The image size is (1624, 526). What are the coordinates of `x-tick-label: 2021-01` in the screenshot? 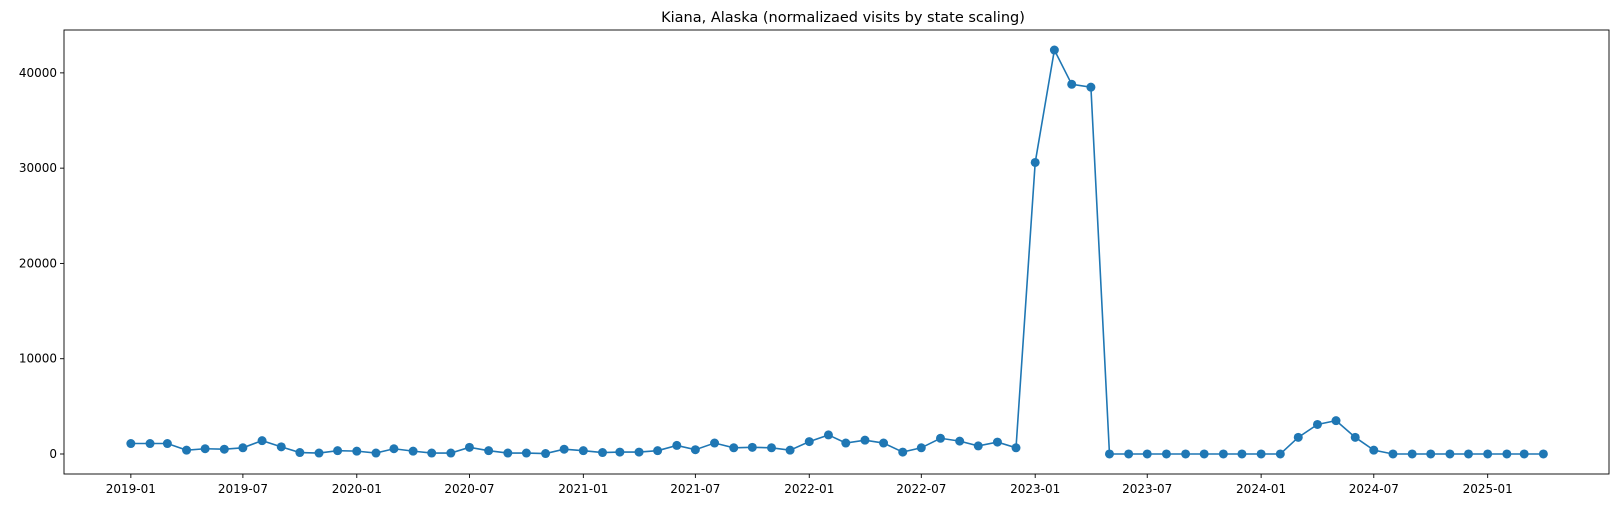 It's located at (583, 489).